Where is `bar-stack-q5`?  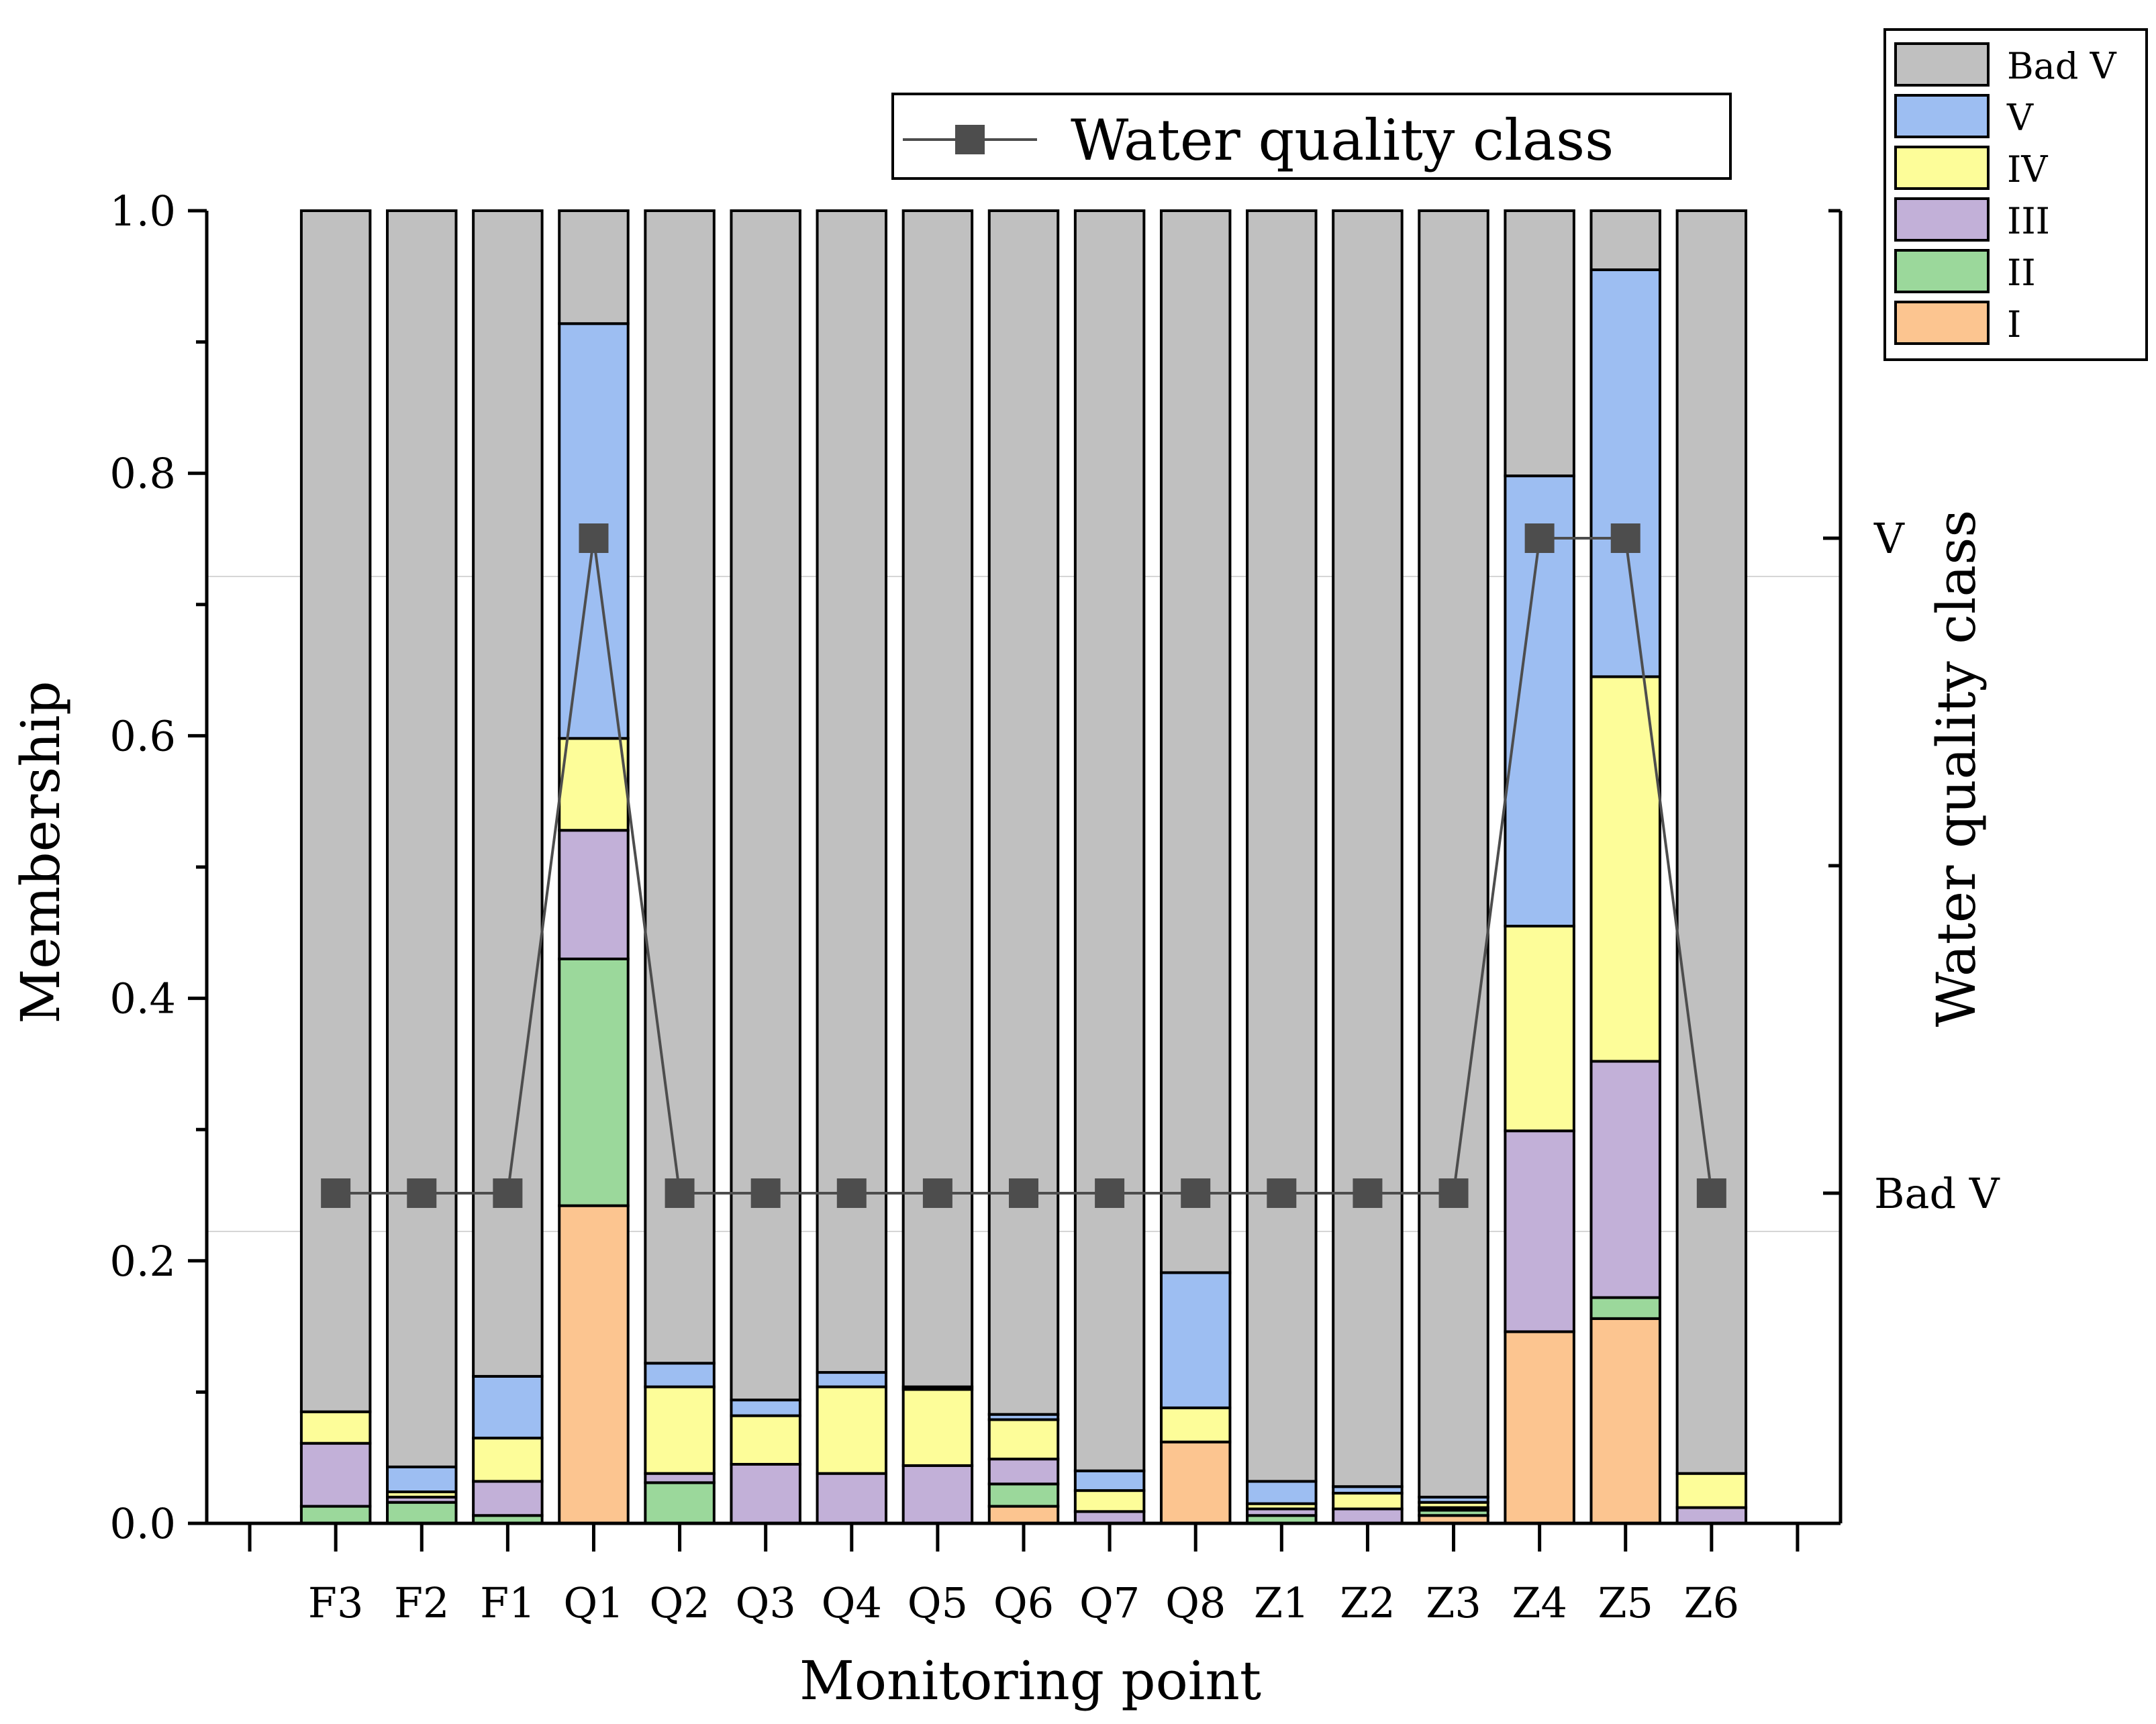 bar-stack-q5 is located at coordinates (938, 867).